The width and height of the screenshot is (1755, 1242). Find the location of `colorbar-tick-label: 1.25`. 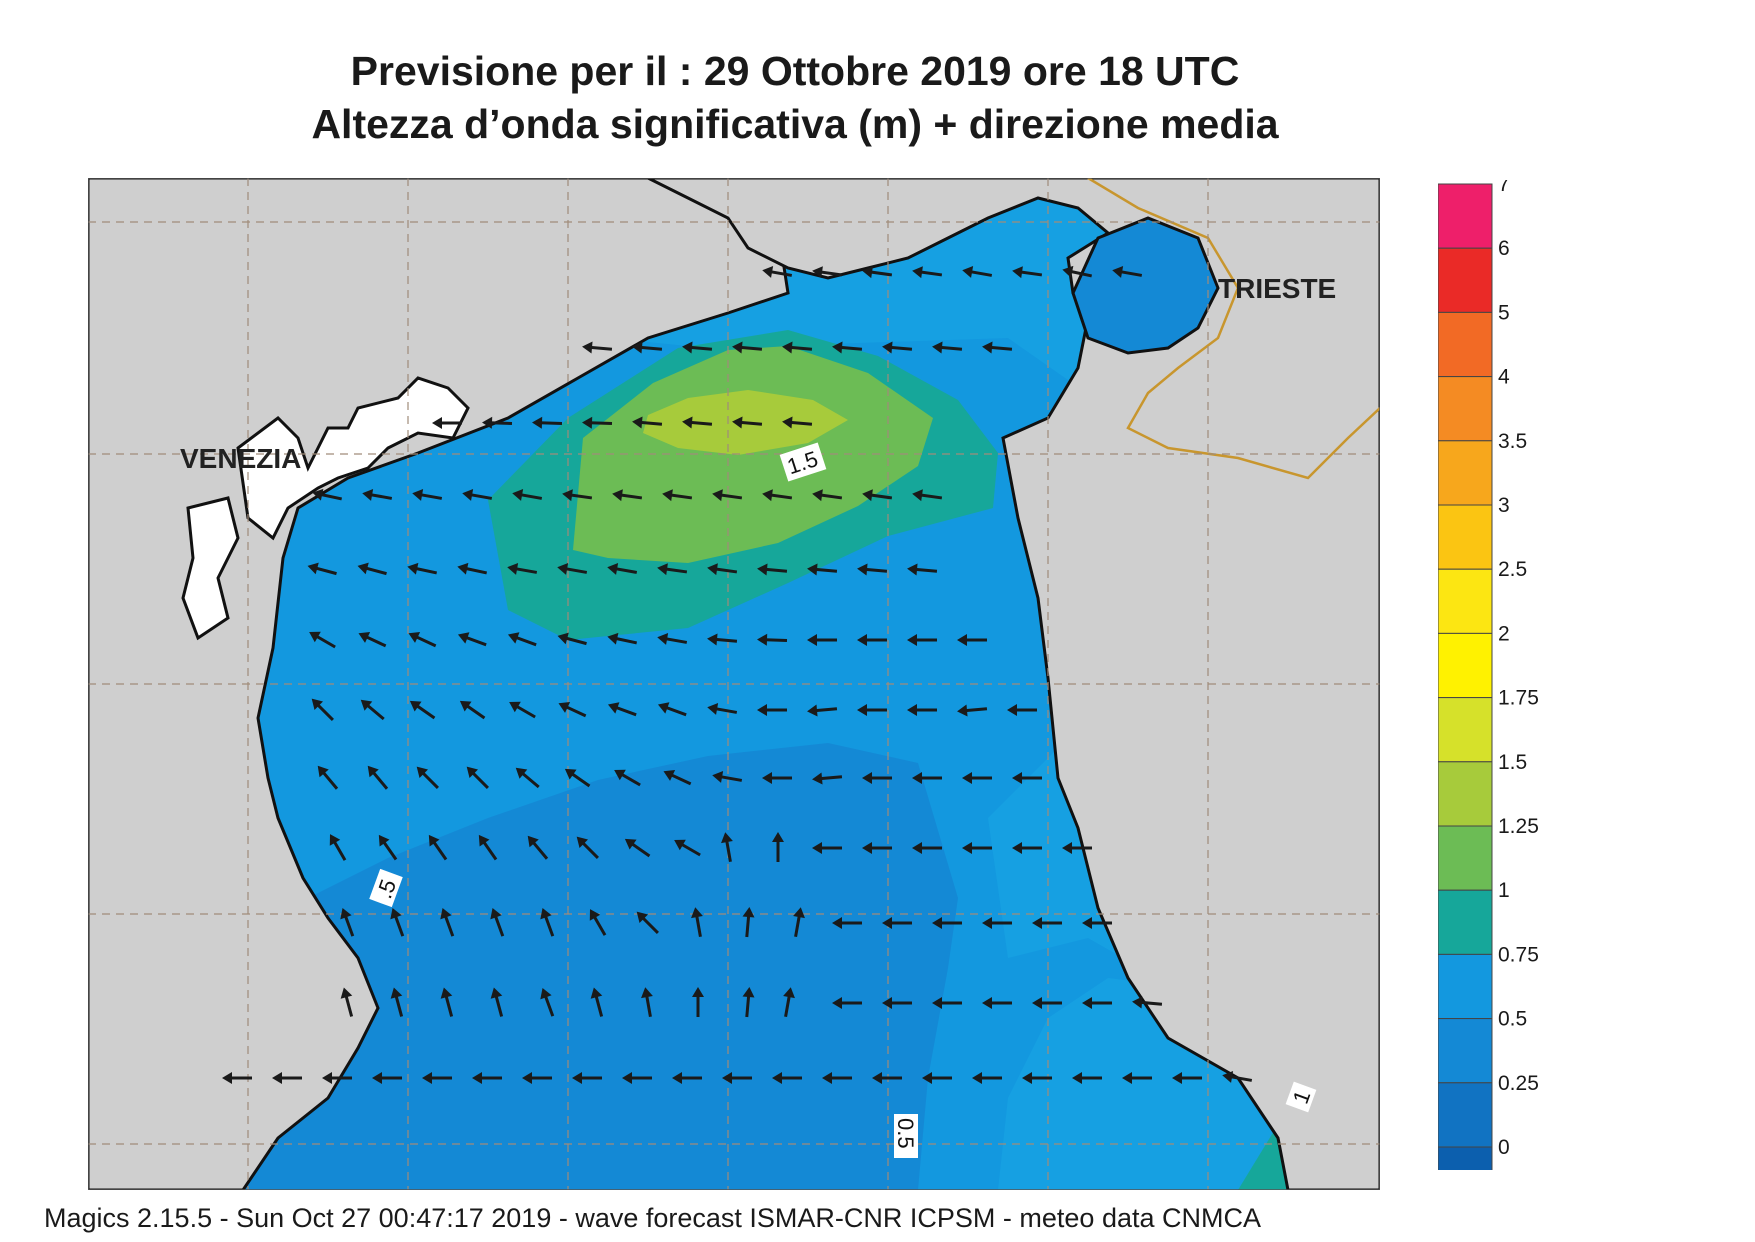

colorbar-tick-label: 1.25 is located at coordinates (1518, 826).